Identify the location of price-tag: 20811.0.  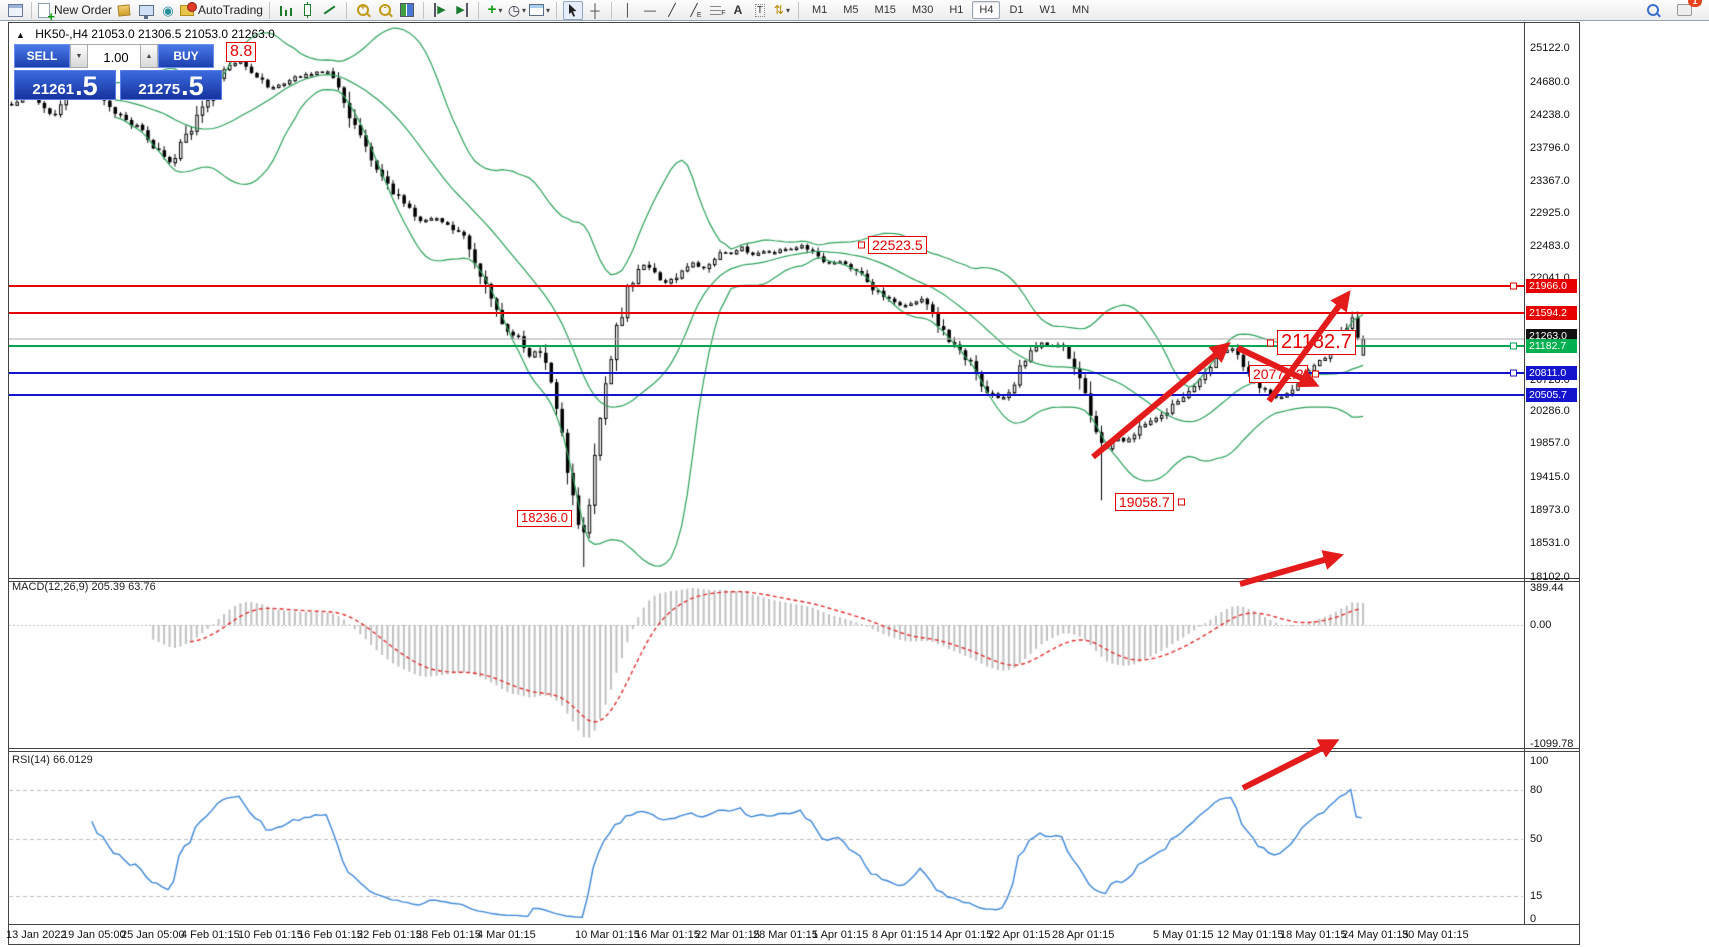
(1551, 373).